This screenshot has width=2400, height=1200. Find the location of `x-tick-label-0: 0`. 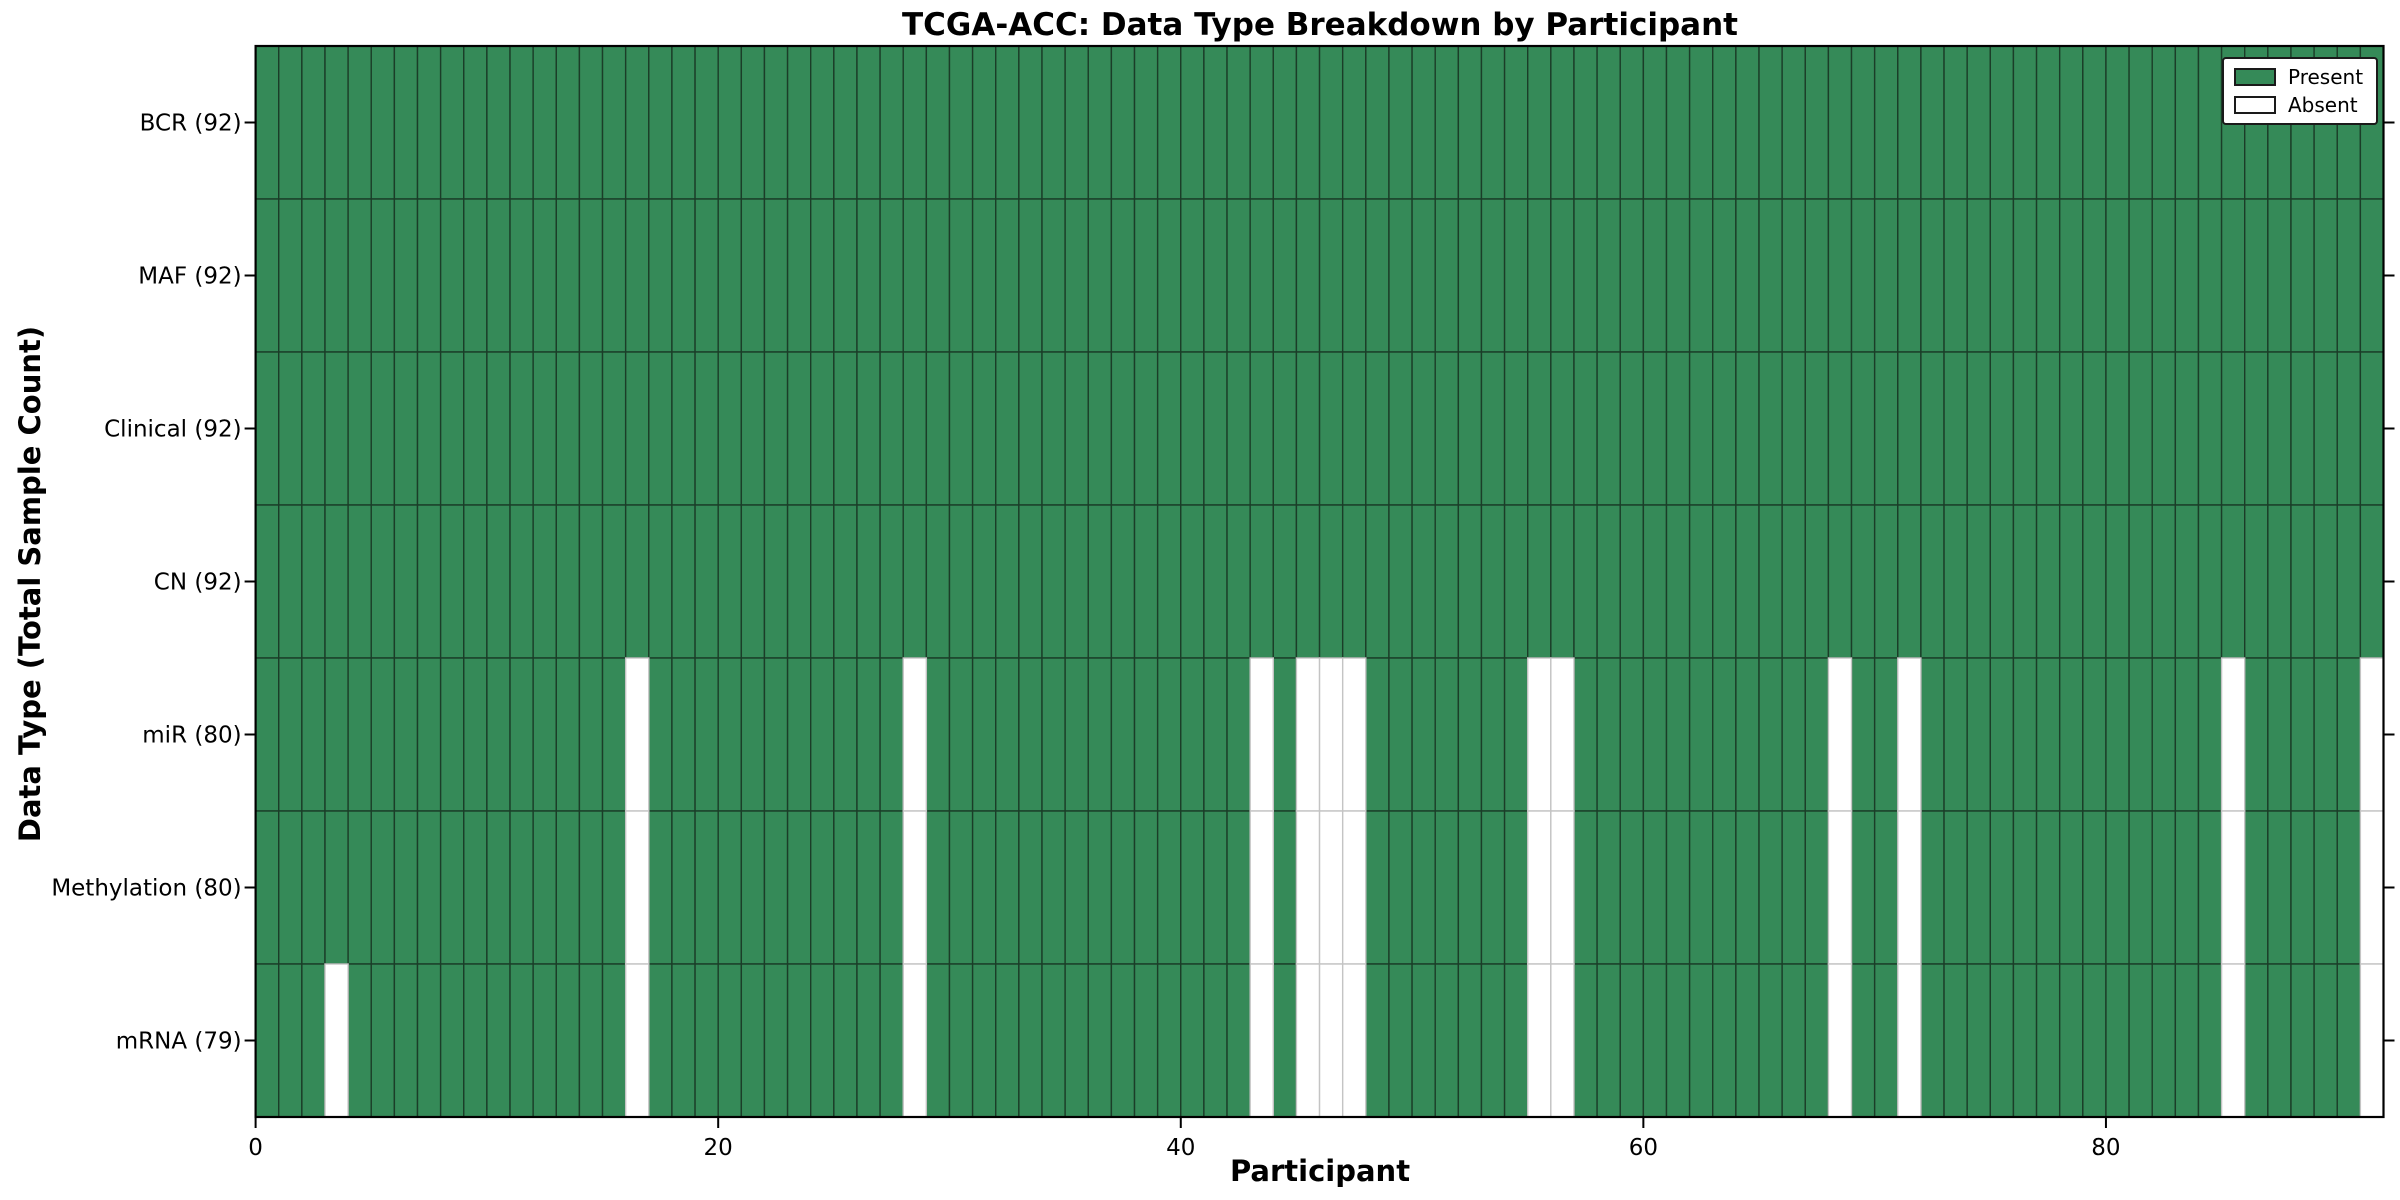

x-tick-label-0: 0 is located at coordinates (255, 1148).